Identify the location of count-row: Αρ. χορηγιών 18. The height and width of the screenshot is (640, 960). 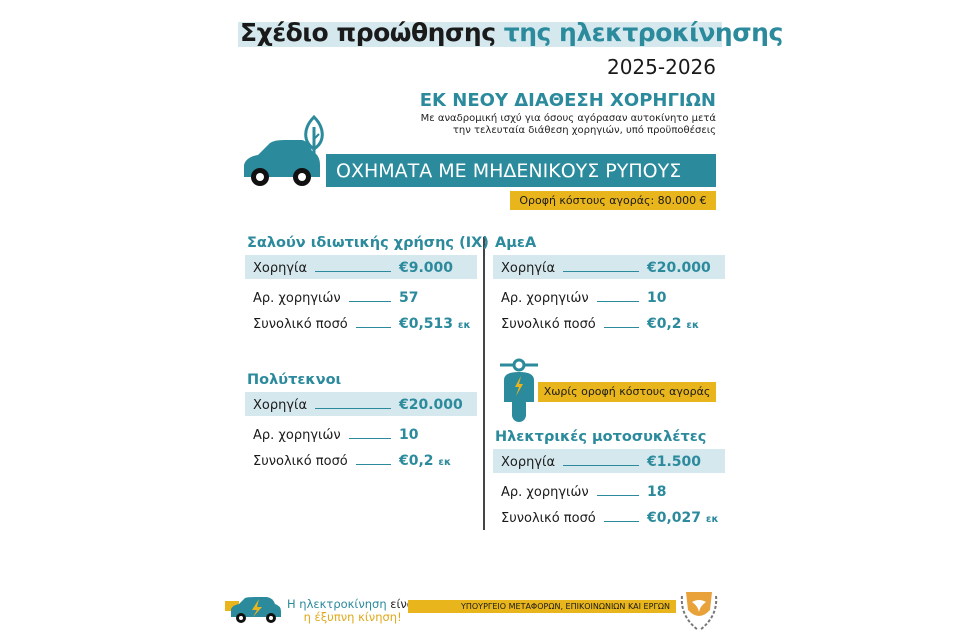
(609, 490).